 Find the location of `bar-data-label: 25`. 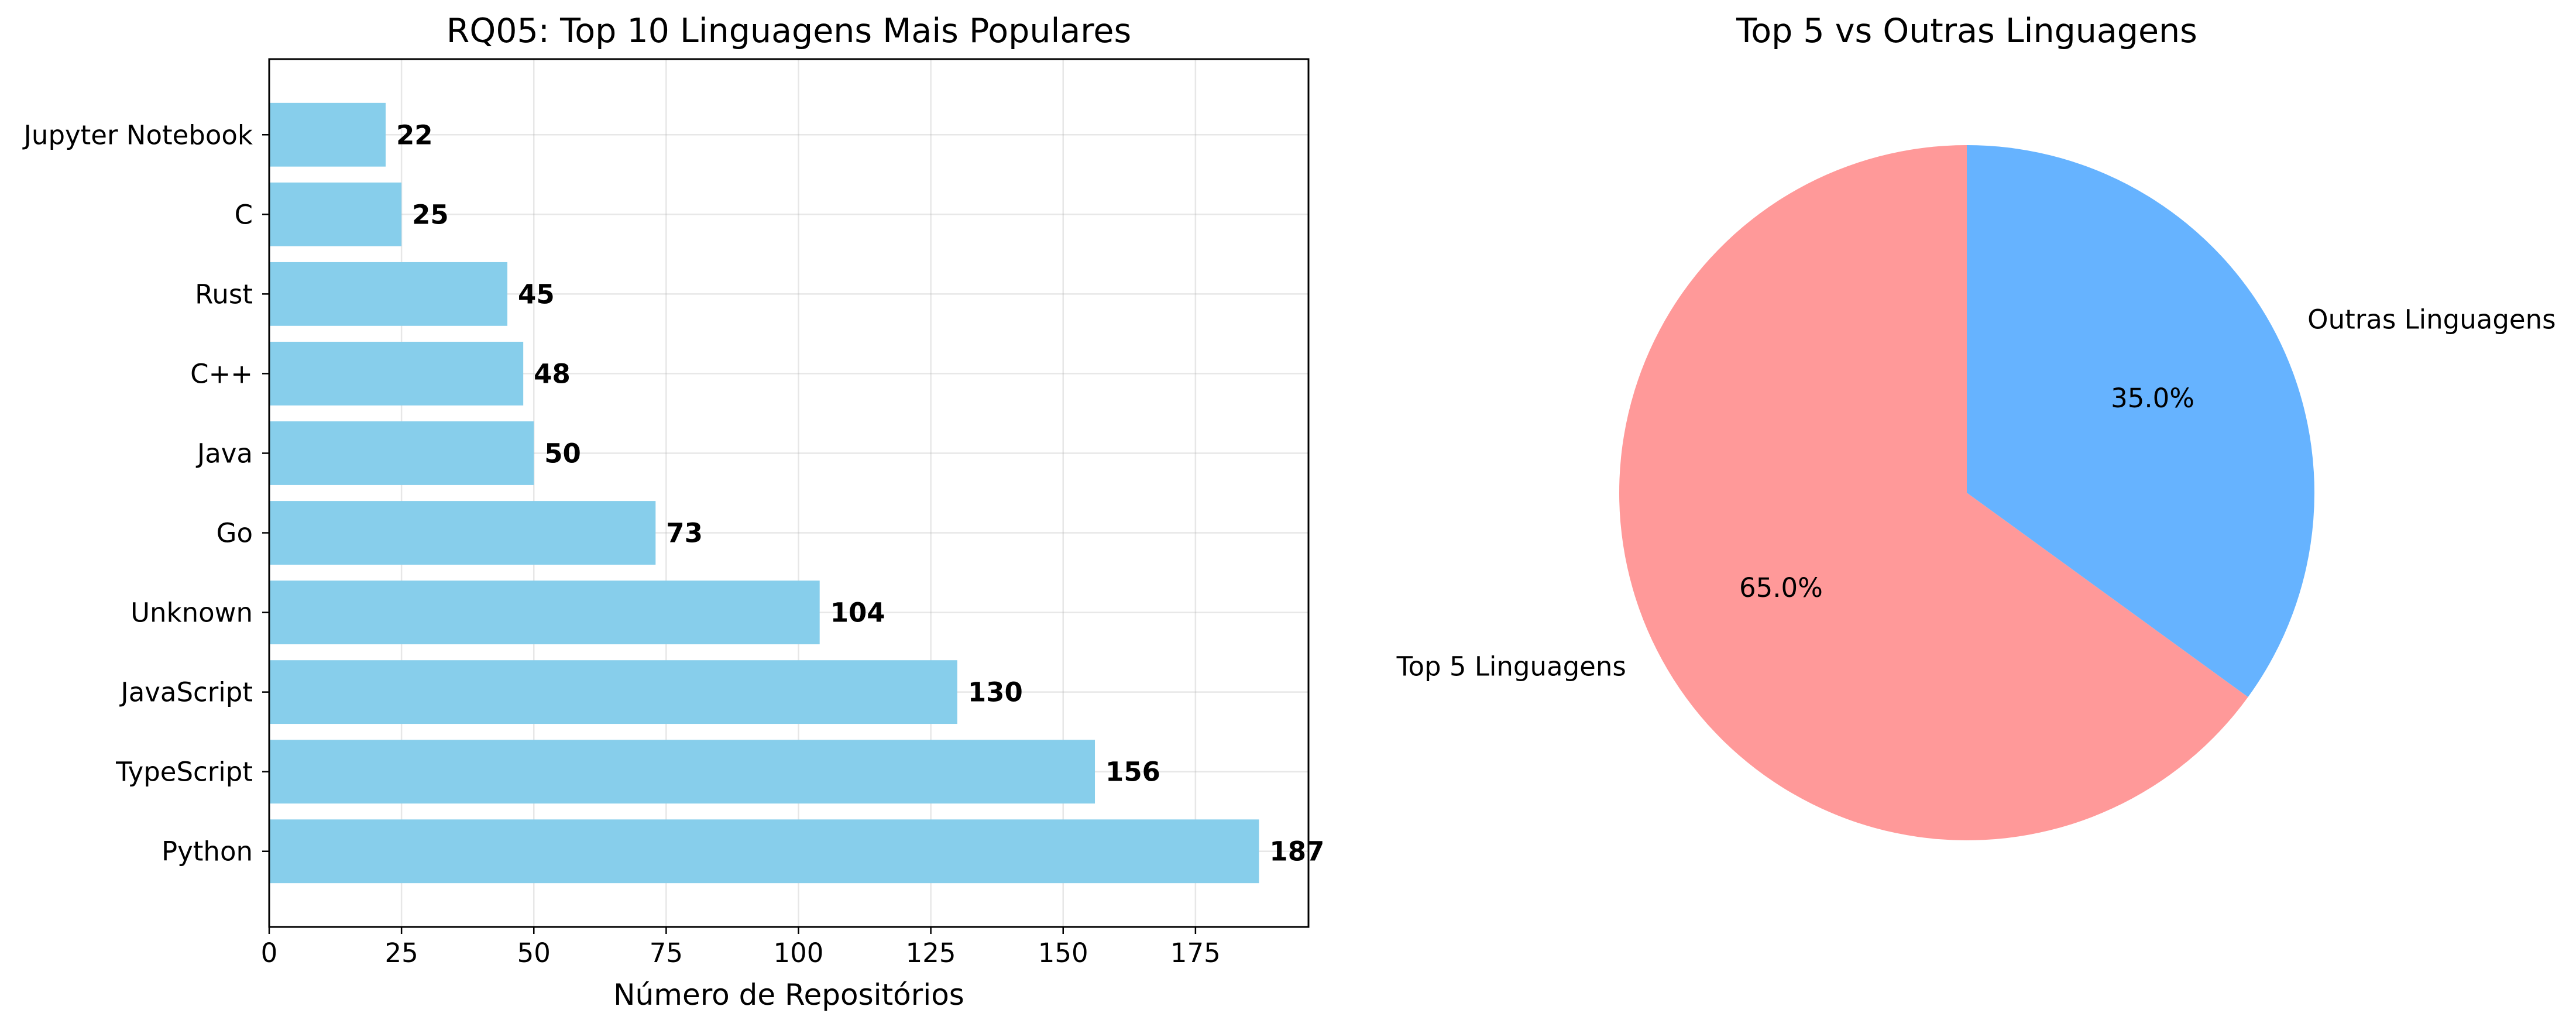

bar-data-label: 25 is located at coordinates (430, 214).